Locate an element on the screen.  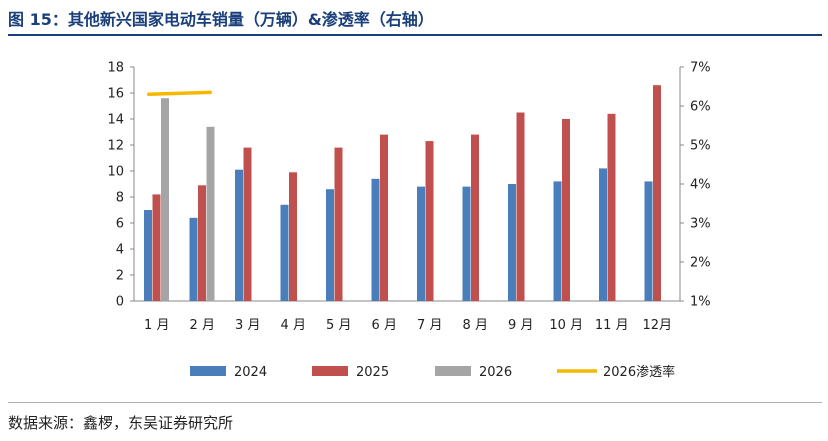
legend-2024-label: 2024 is located at coordinates (250, 372).